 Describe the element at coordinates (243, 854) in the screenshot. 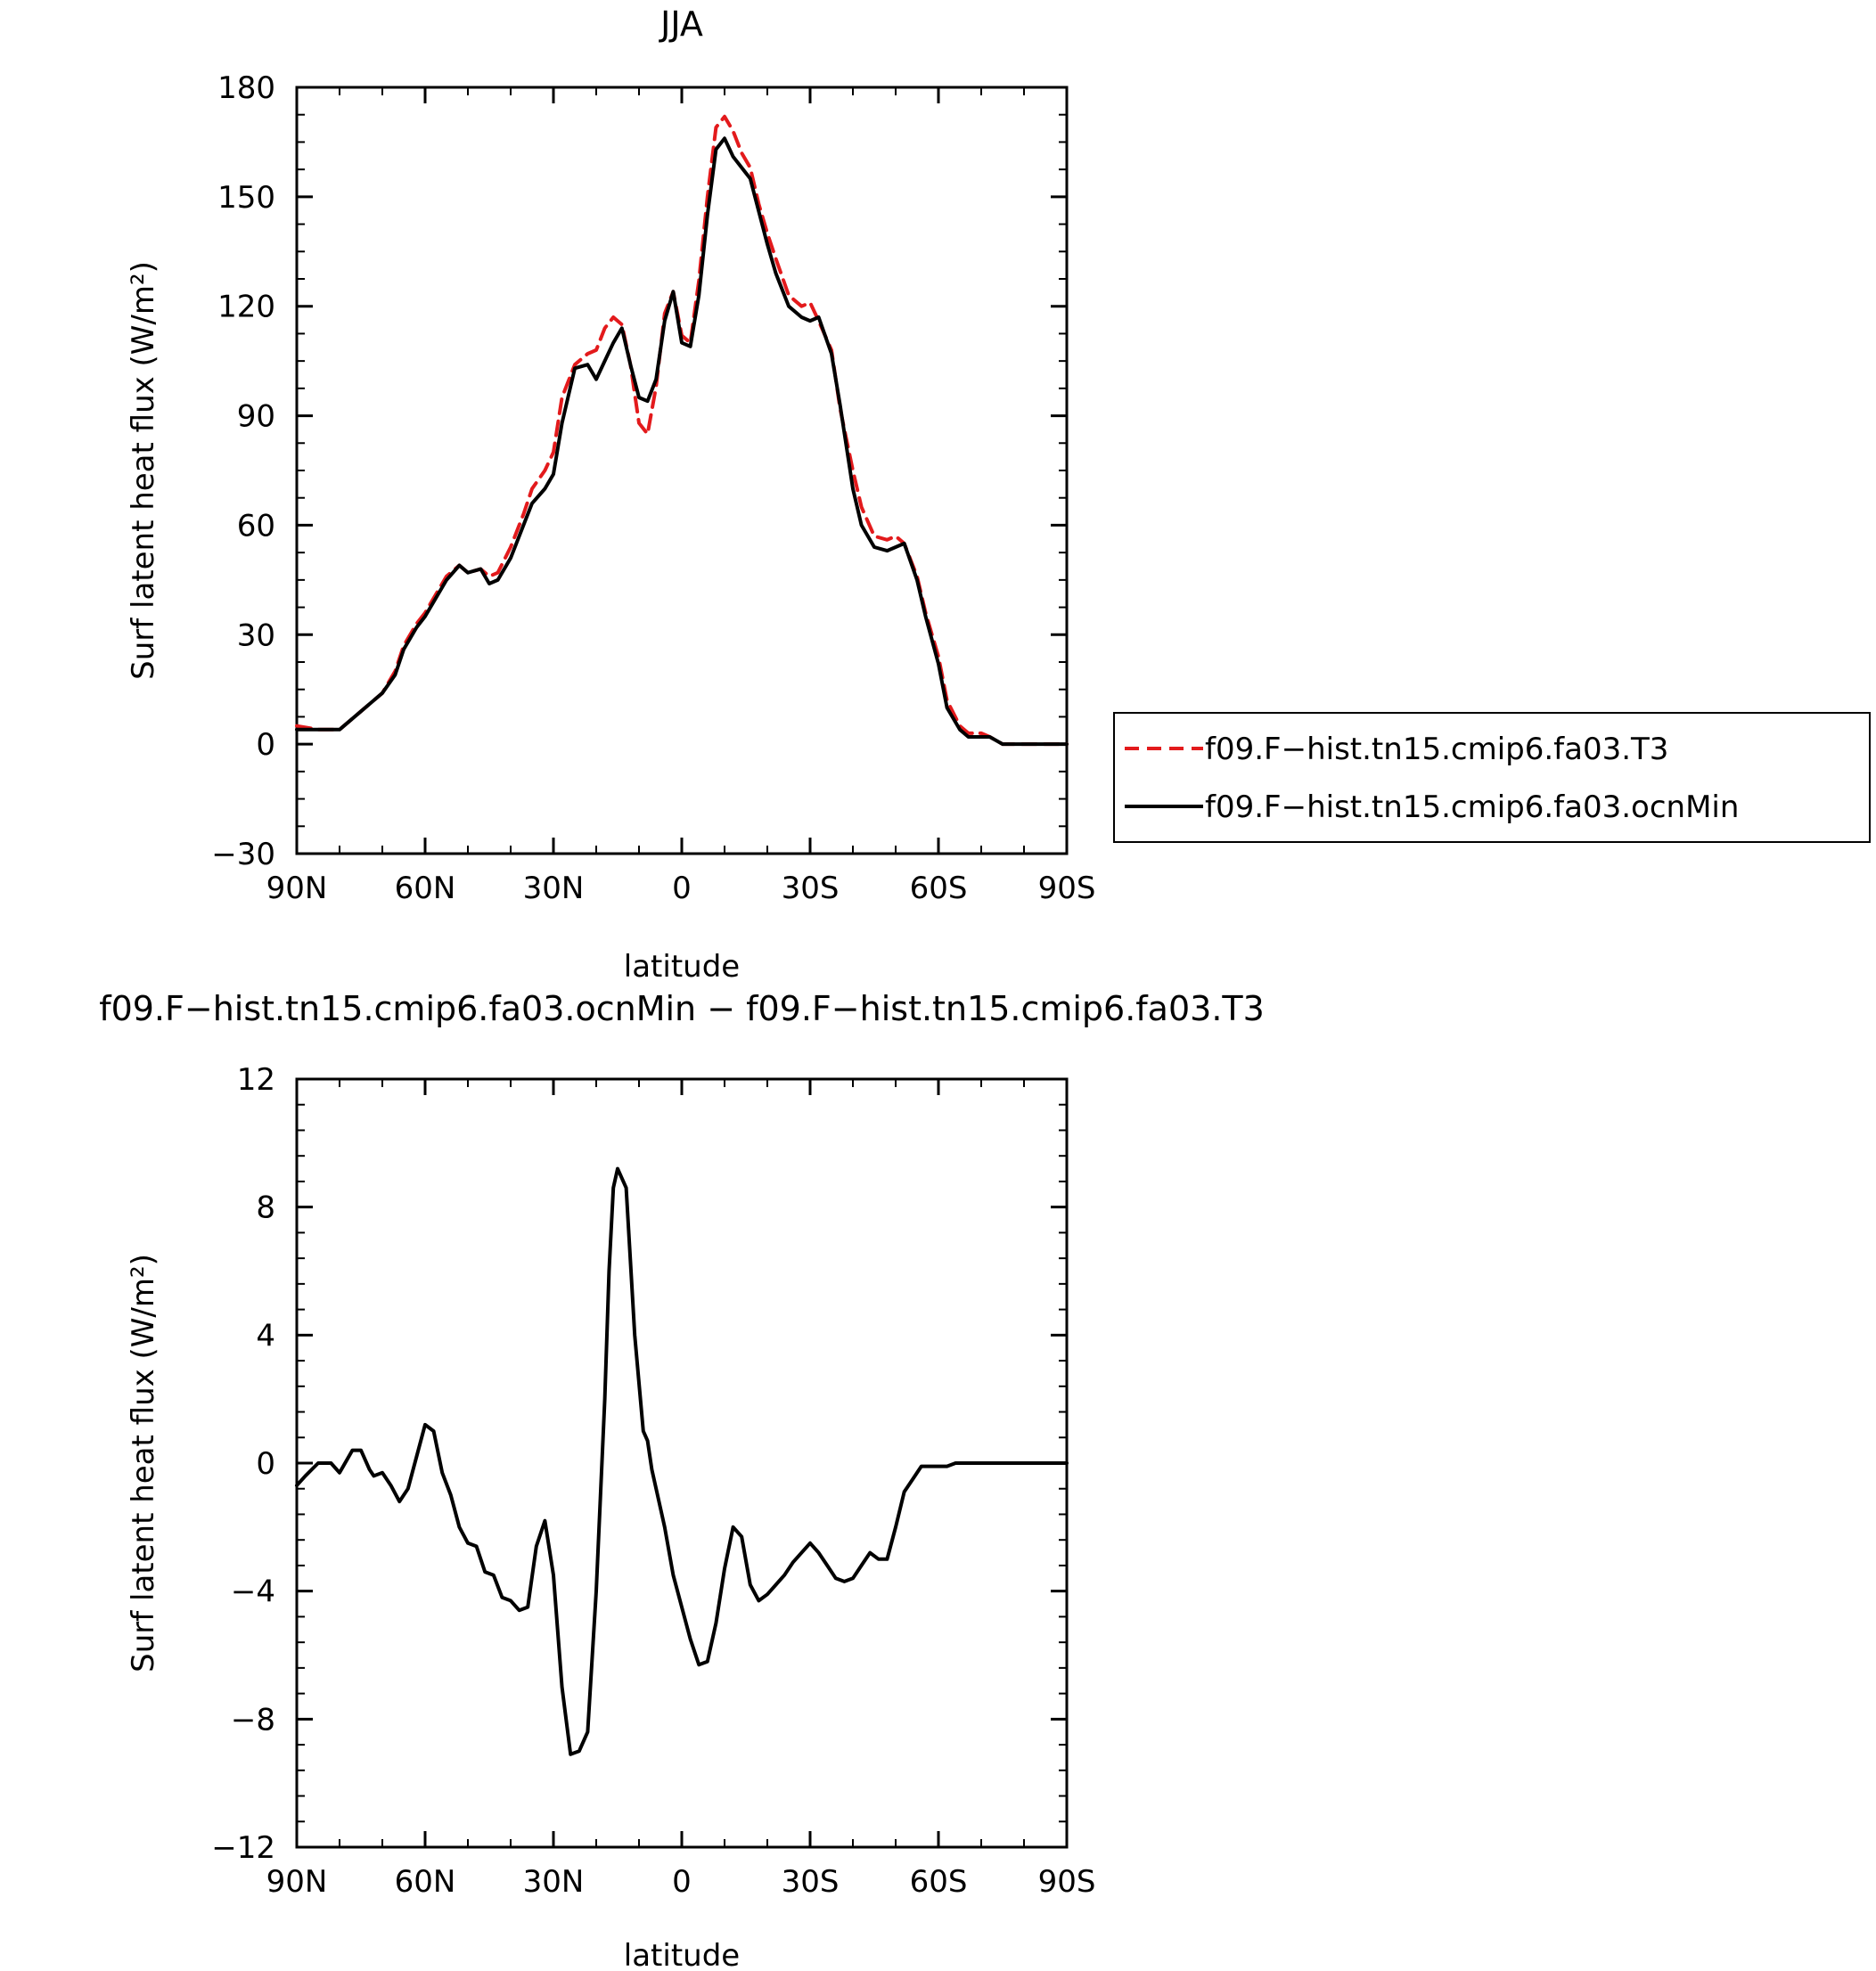

I see `y-tick-label: −30` at that location.